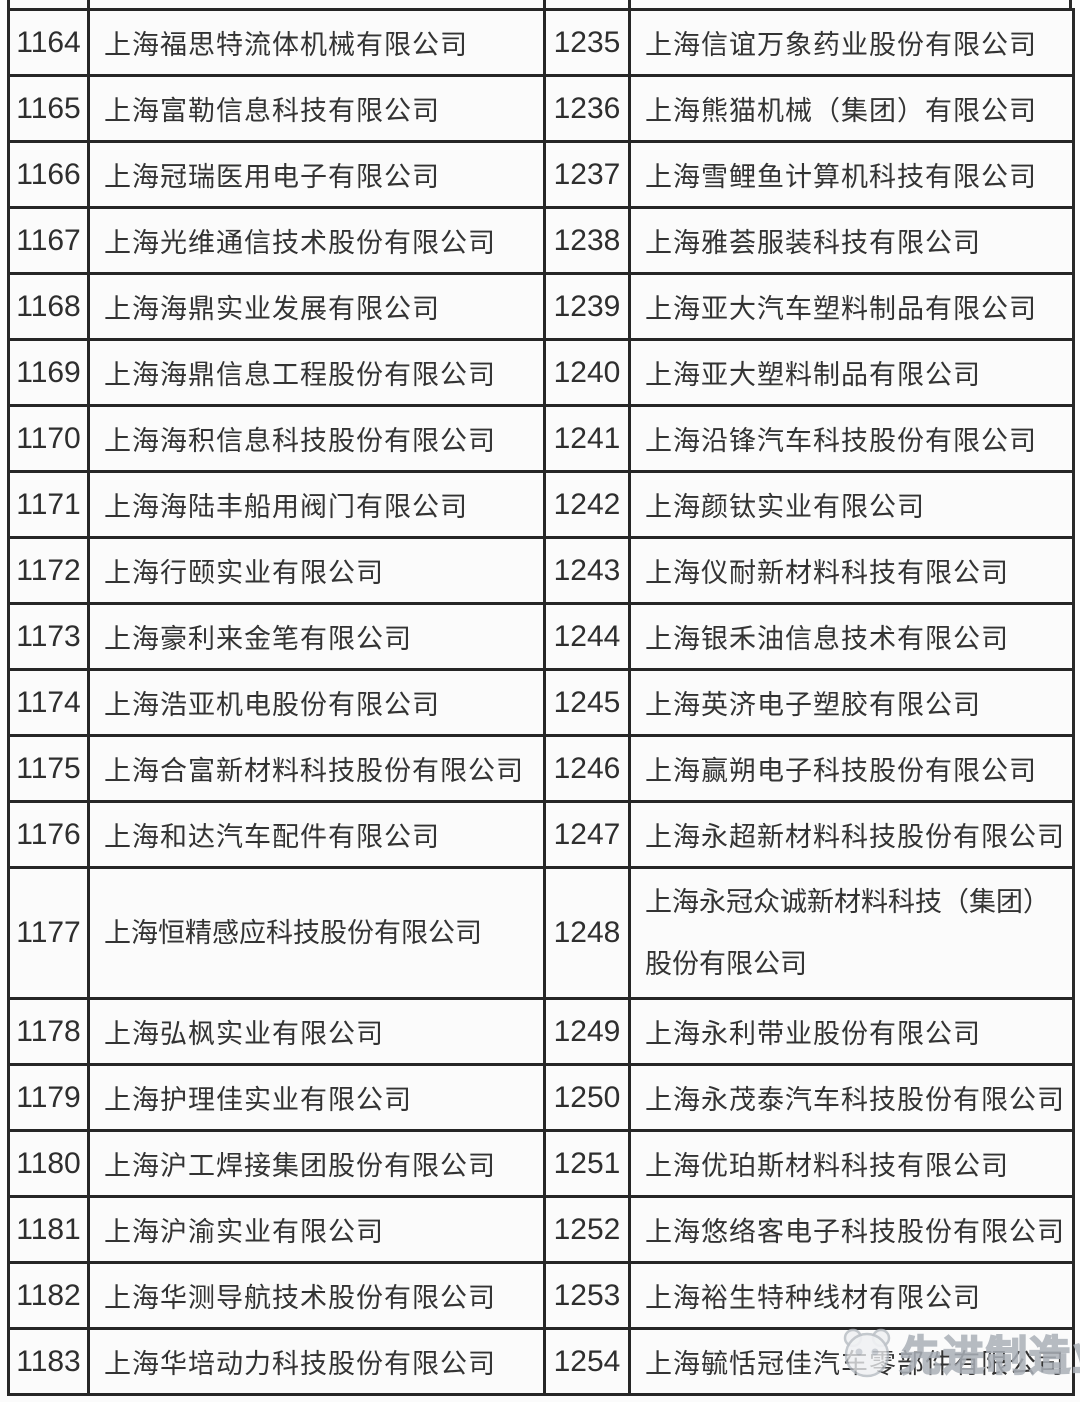  Describe the element at coordinates (851, 570) in the screenshot. I see `company-name-cell: 上海仪耐新材料科技有限公司` at that location.